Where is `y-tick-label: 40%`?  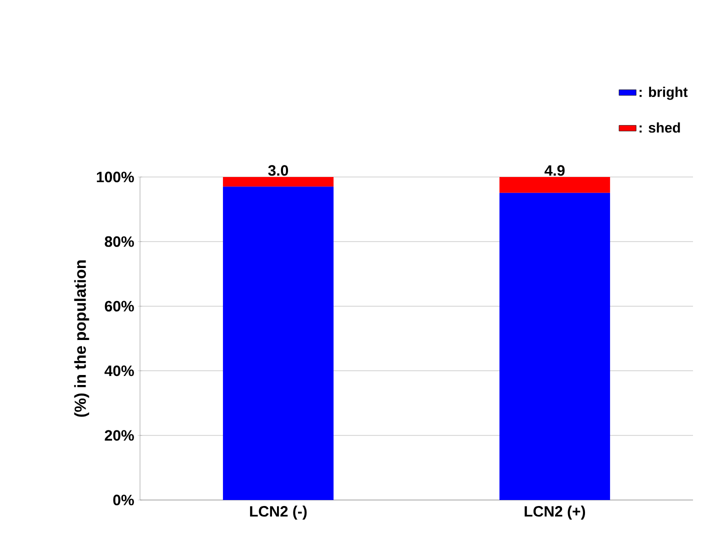
y-tick-label: 40% is located at coordinates (119, 370).